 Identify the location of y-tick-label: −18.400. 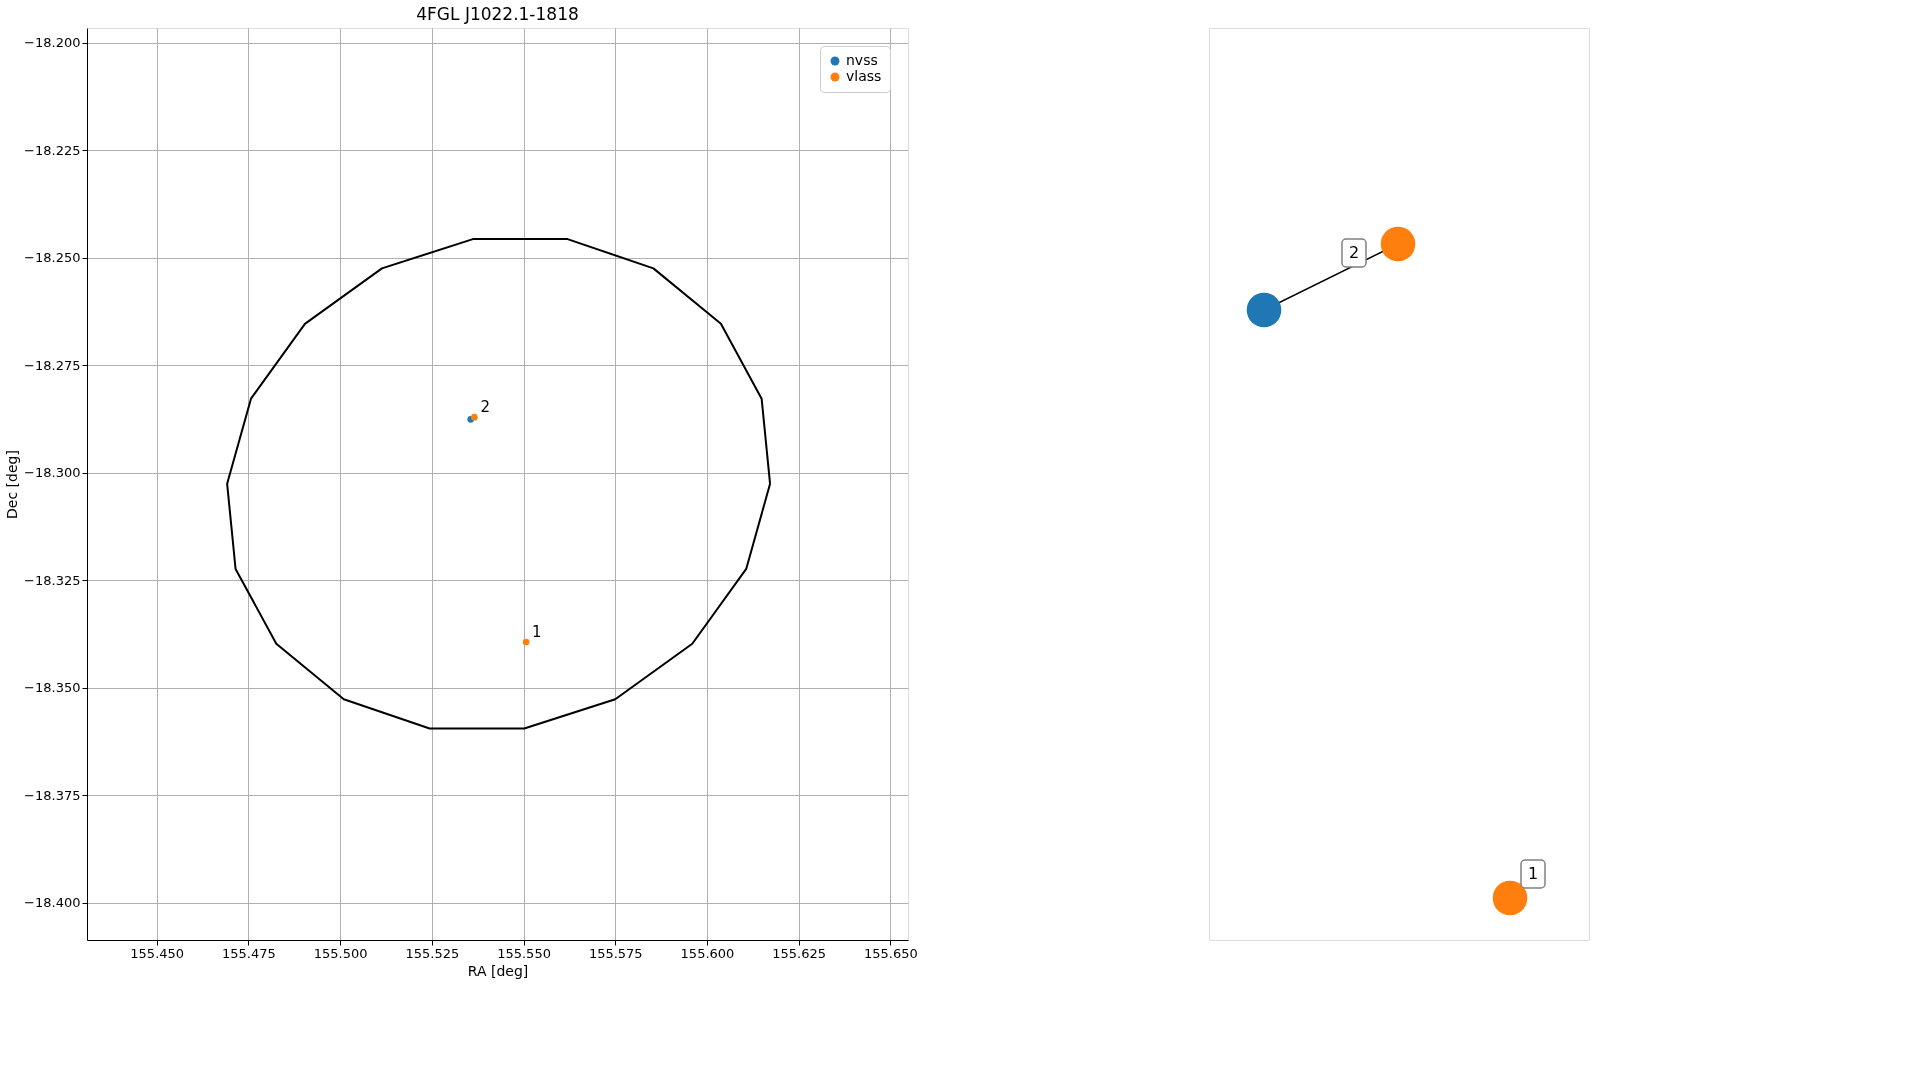
(52, 903).